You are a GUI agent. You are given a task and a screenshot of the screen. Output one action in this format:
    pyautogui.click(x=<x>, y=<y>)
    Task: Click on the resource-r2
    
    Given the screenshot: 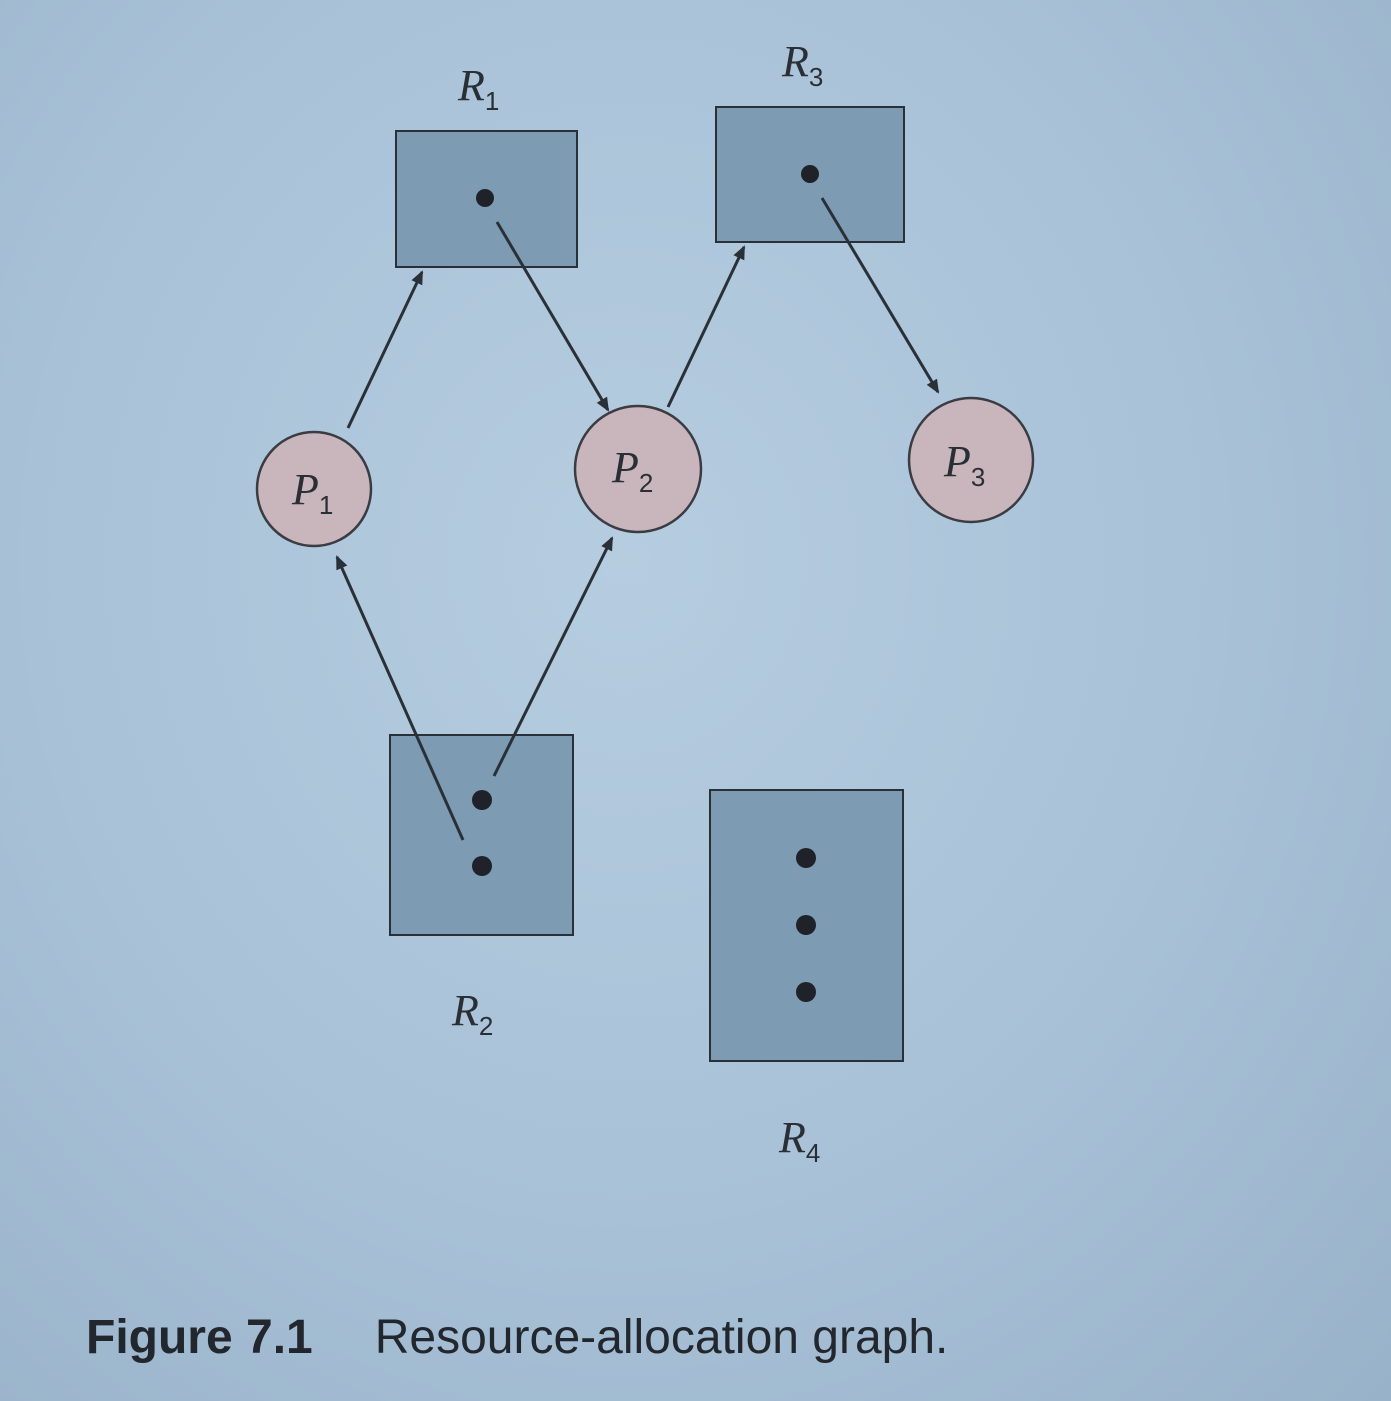 What is the action you would take?
    pyautogui.click(x=481, y=835)
    